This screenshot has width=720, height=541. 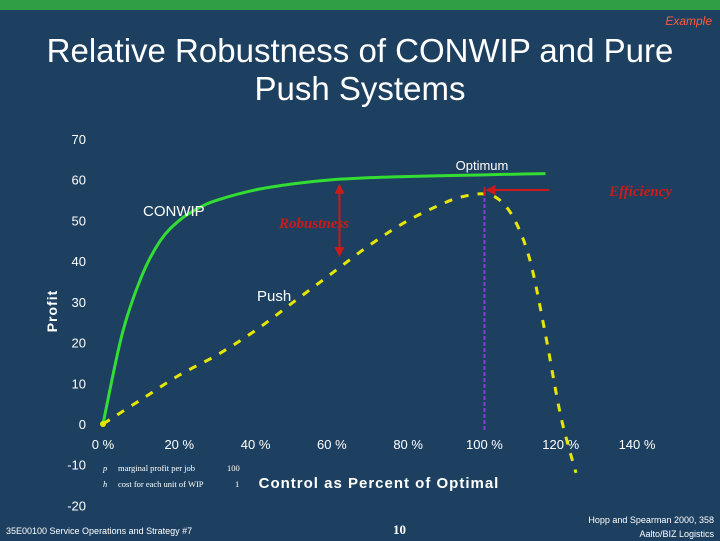 I want to click on title-line-1: Relative Robustness of CONWIP and Pure, so click(x=360, y=50).